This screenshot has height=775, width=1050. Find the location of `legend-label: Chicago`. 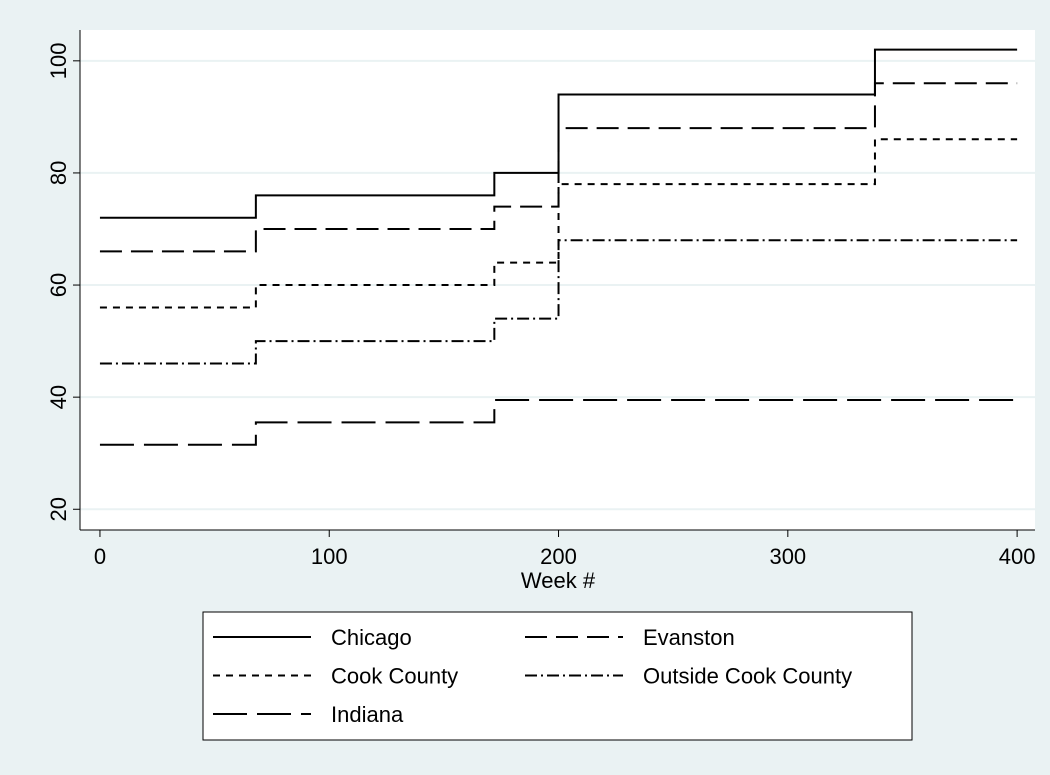

legend-label: Chicago is located at coordinates (371, 637).